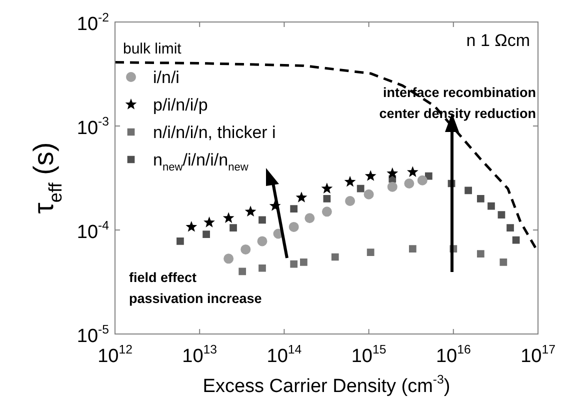 This screenshot has height=410, width=566. Describe the element at coordinates (152, 49) in the screenshot. I see `series-label: bulk limit` at that location.